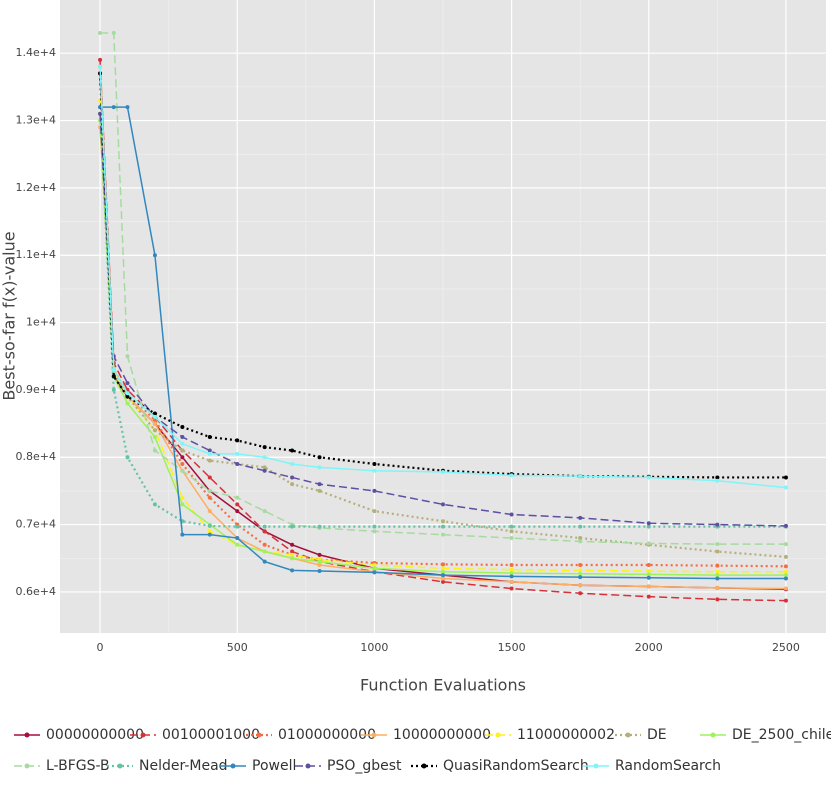 The width and height of the screenshot is (831, 787). Describe the element at coordinates (374, 647) in the screenshot. I see `x-tick-label: 1000` at that location.